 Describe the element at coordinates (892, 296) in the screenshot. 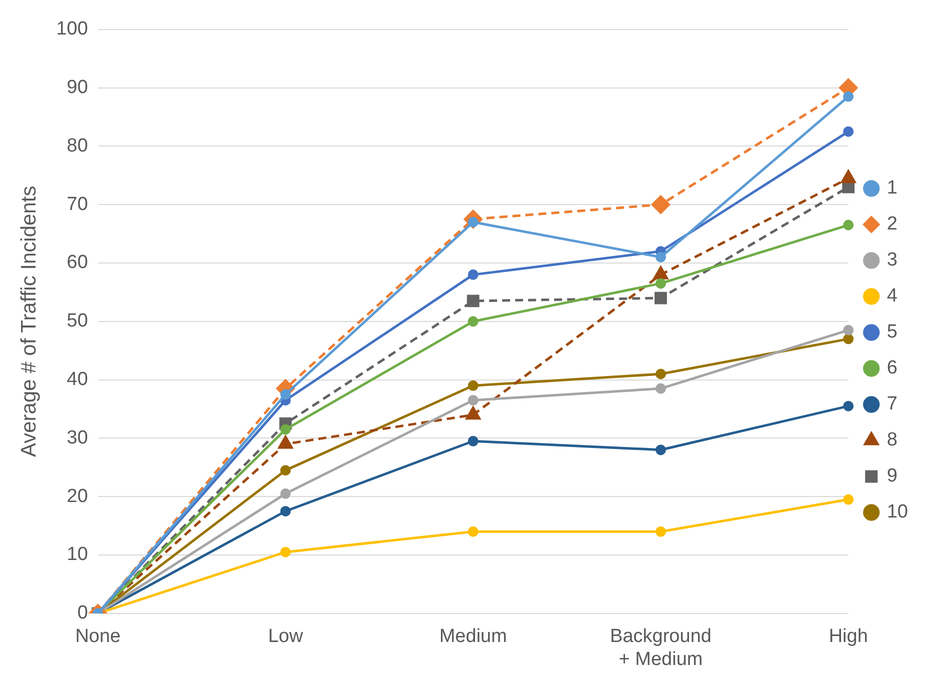

I see `legend-label: 4` at that location.